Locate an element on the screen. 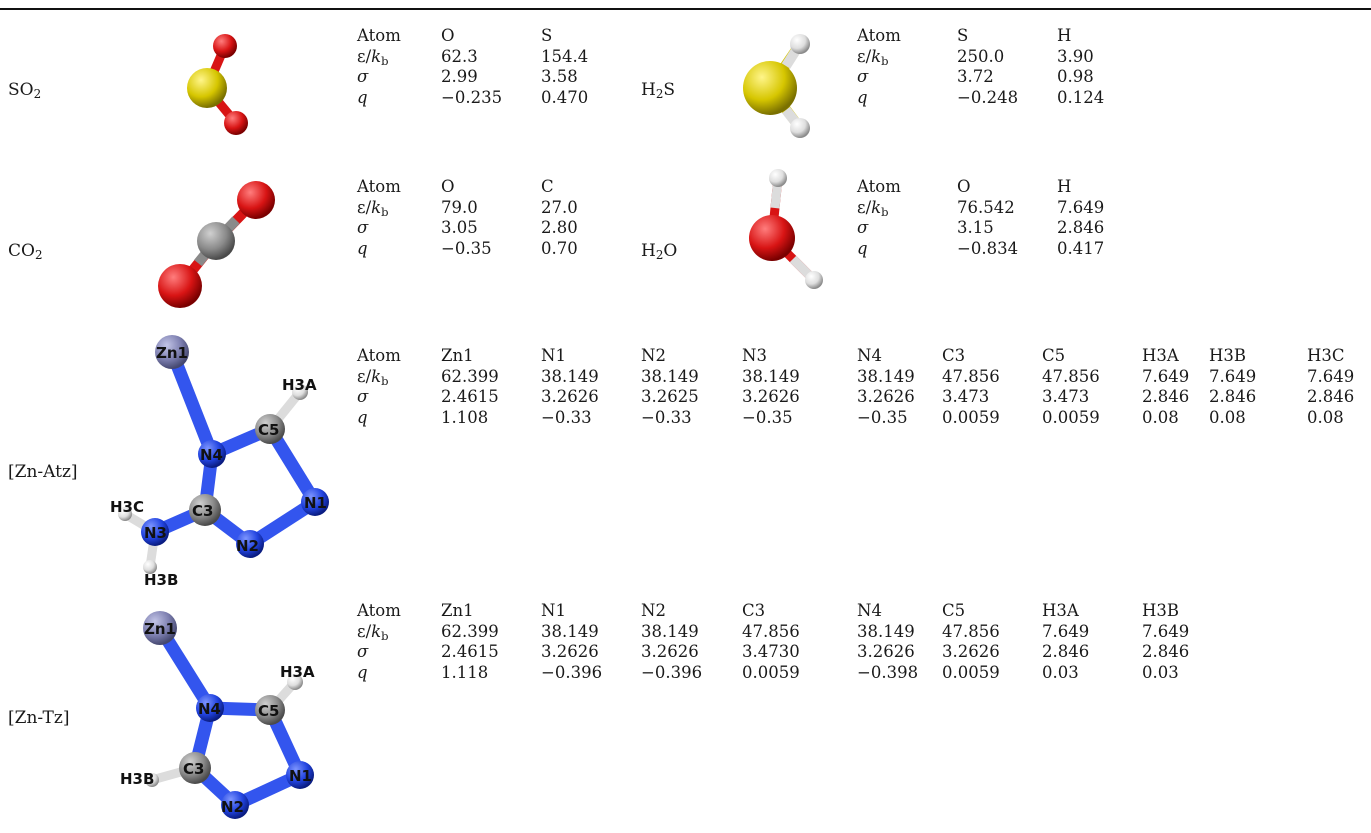  label-text: [Zn-Atz] is located at coordinates (43, 472).